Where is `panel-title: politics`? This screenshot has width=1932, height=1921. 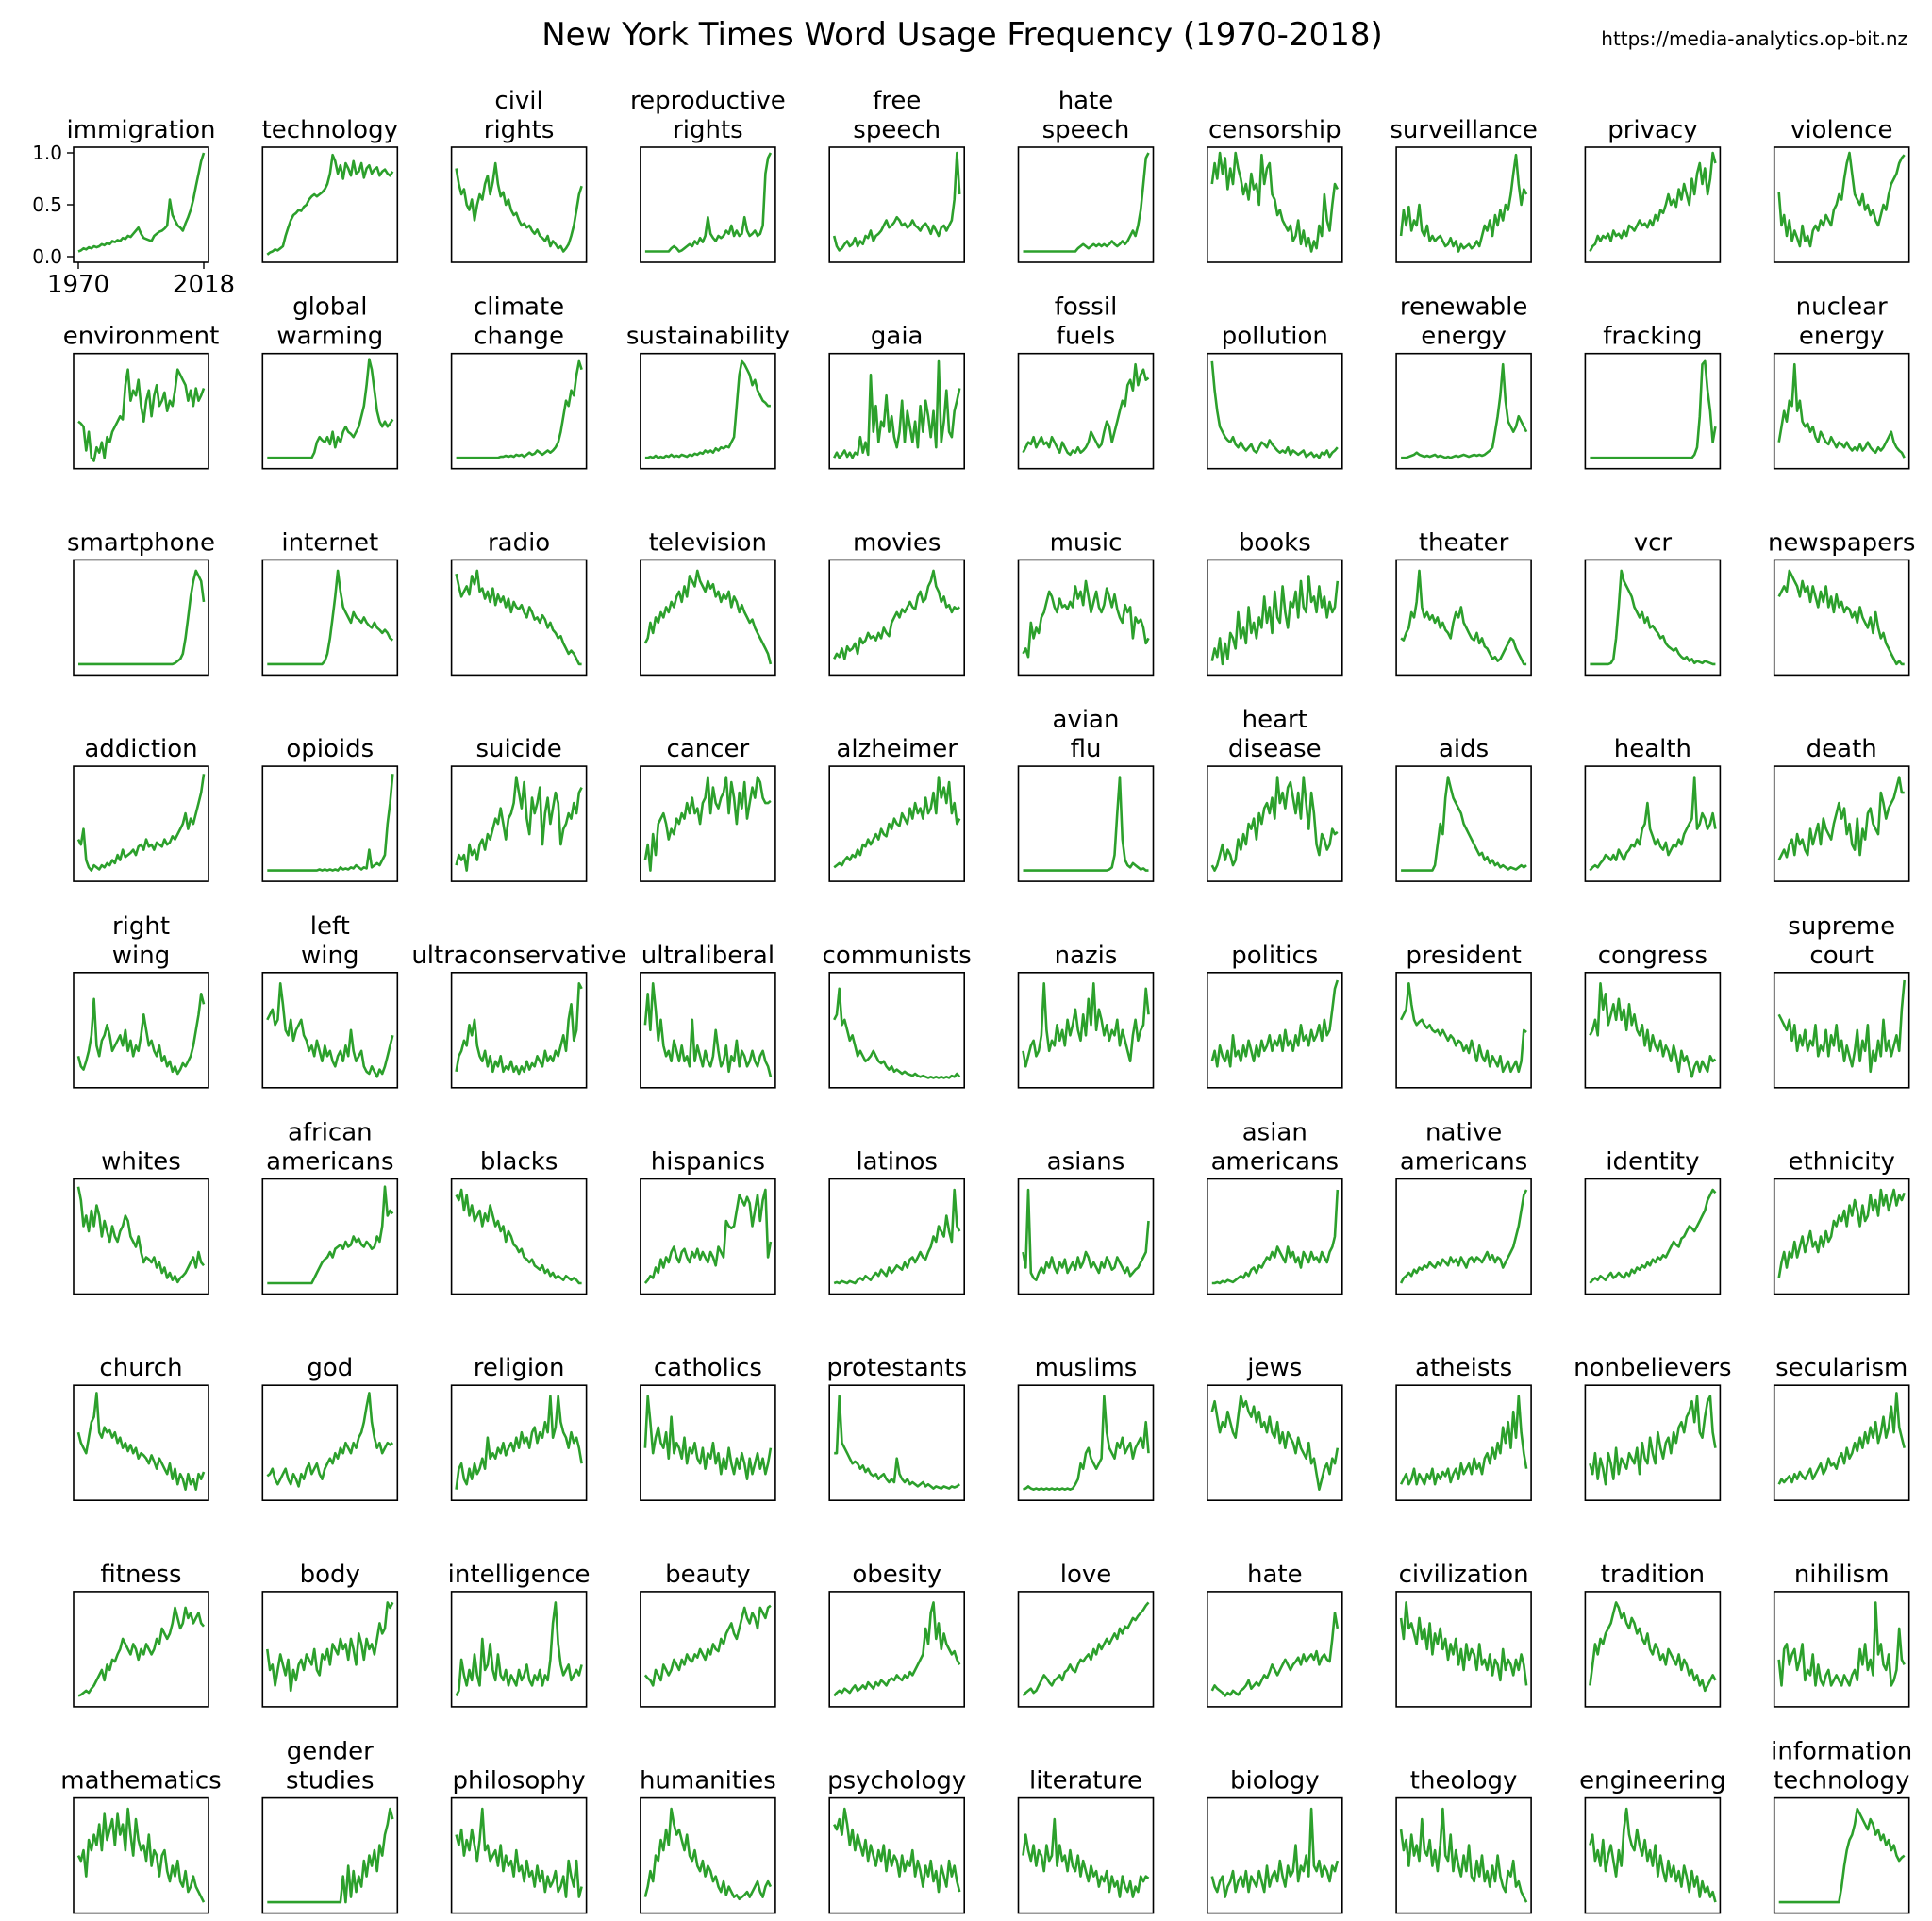
panel-title: politics is located at coordinates (1275, 956).